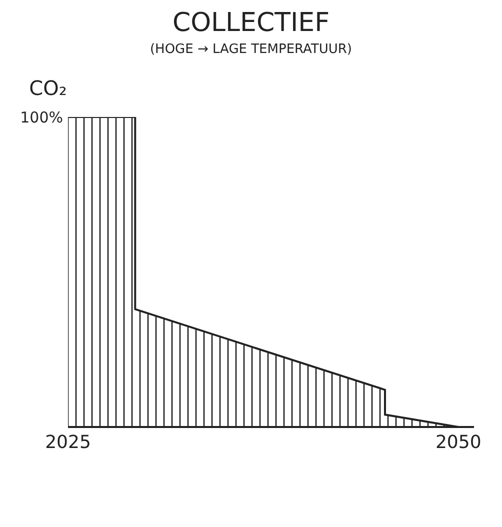  Describe the element at coordinates (251, 49) in the screenshot. I see `chart-subtitle: (HOGE → LAGE TEMPERATUUR)` at that location.